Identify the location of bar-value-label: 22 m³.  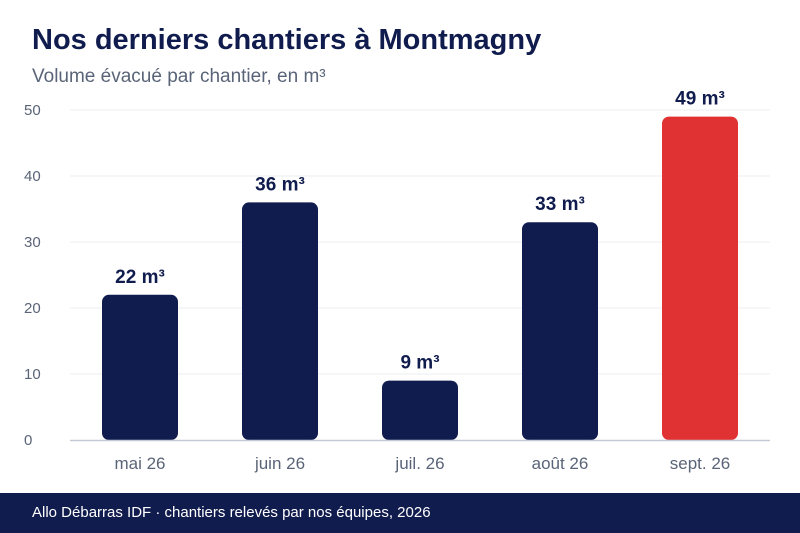
(140, 277).